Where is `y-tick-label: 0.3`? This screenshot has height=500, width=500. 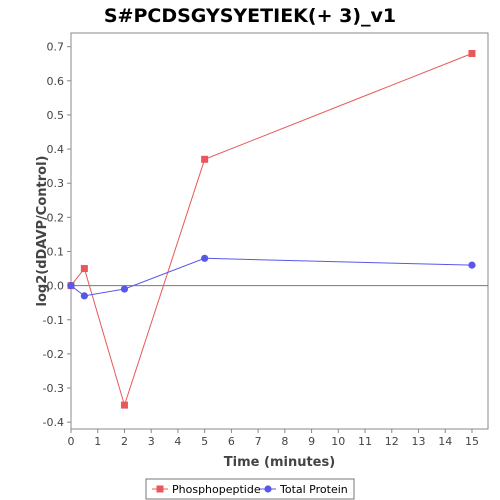
y-tick-label: 0.3 is located at coordinates (56, 183).